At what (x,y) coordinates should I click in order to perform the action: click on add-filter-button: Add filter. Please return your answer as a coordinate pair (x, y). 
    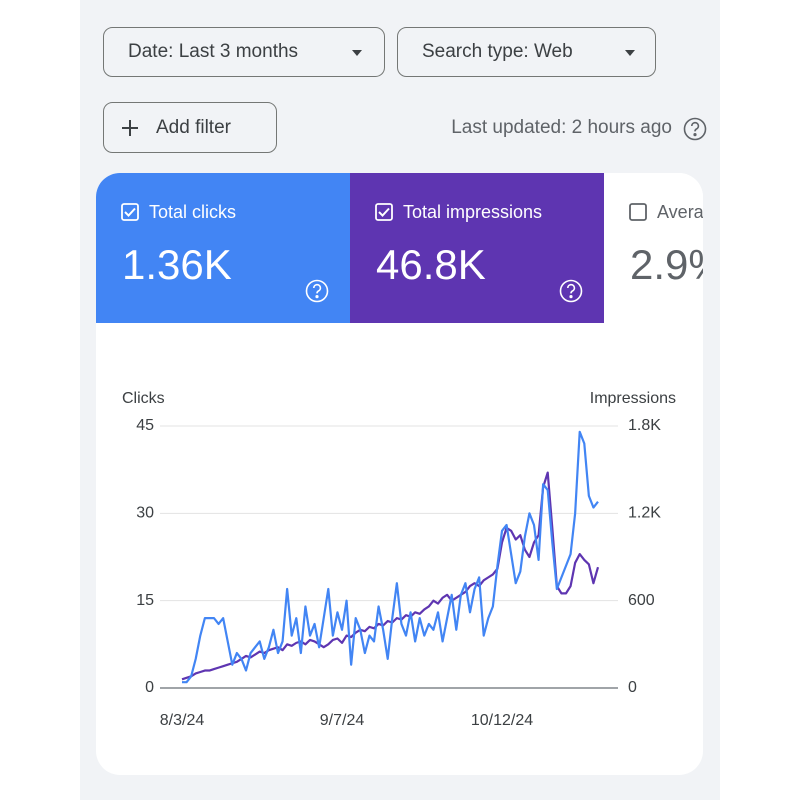
    Looking at the image, I should click on (190, 127).